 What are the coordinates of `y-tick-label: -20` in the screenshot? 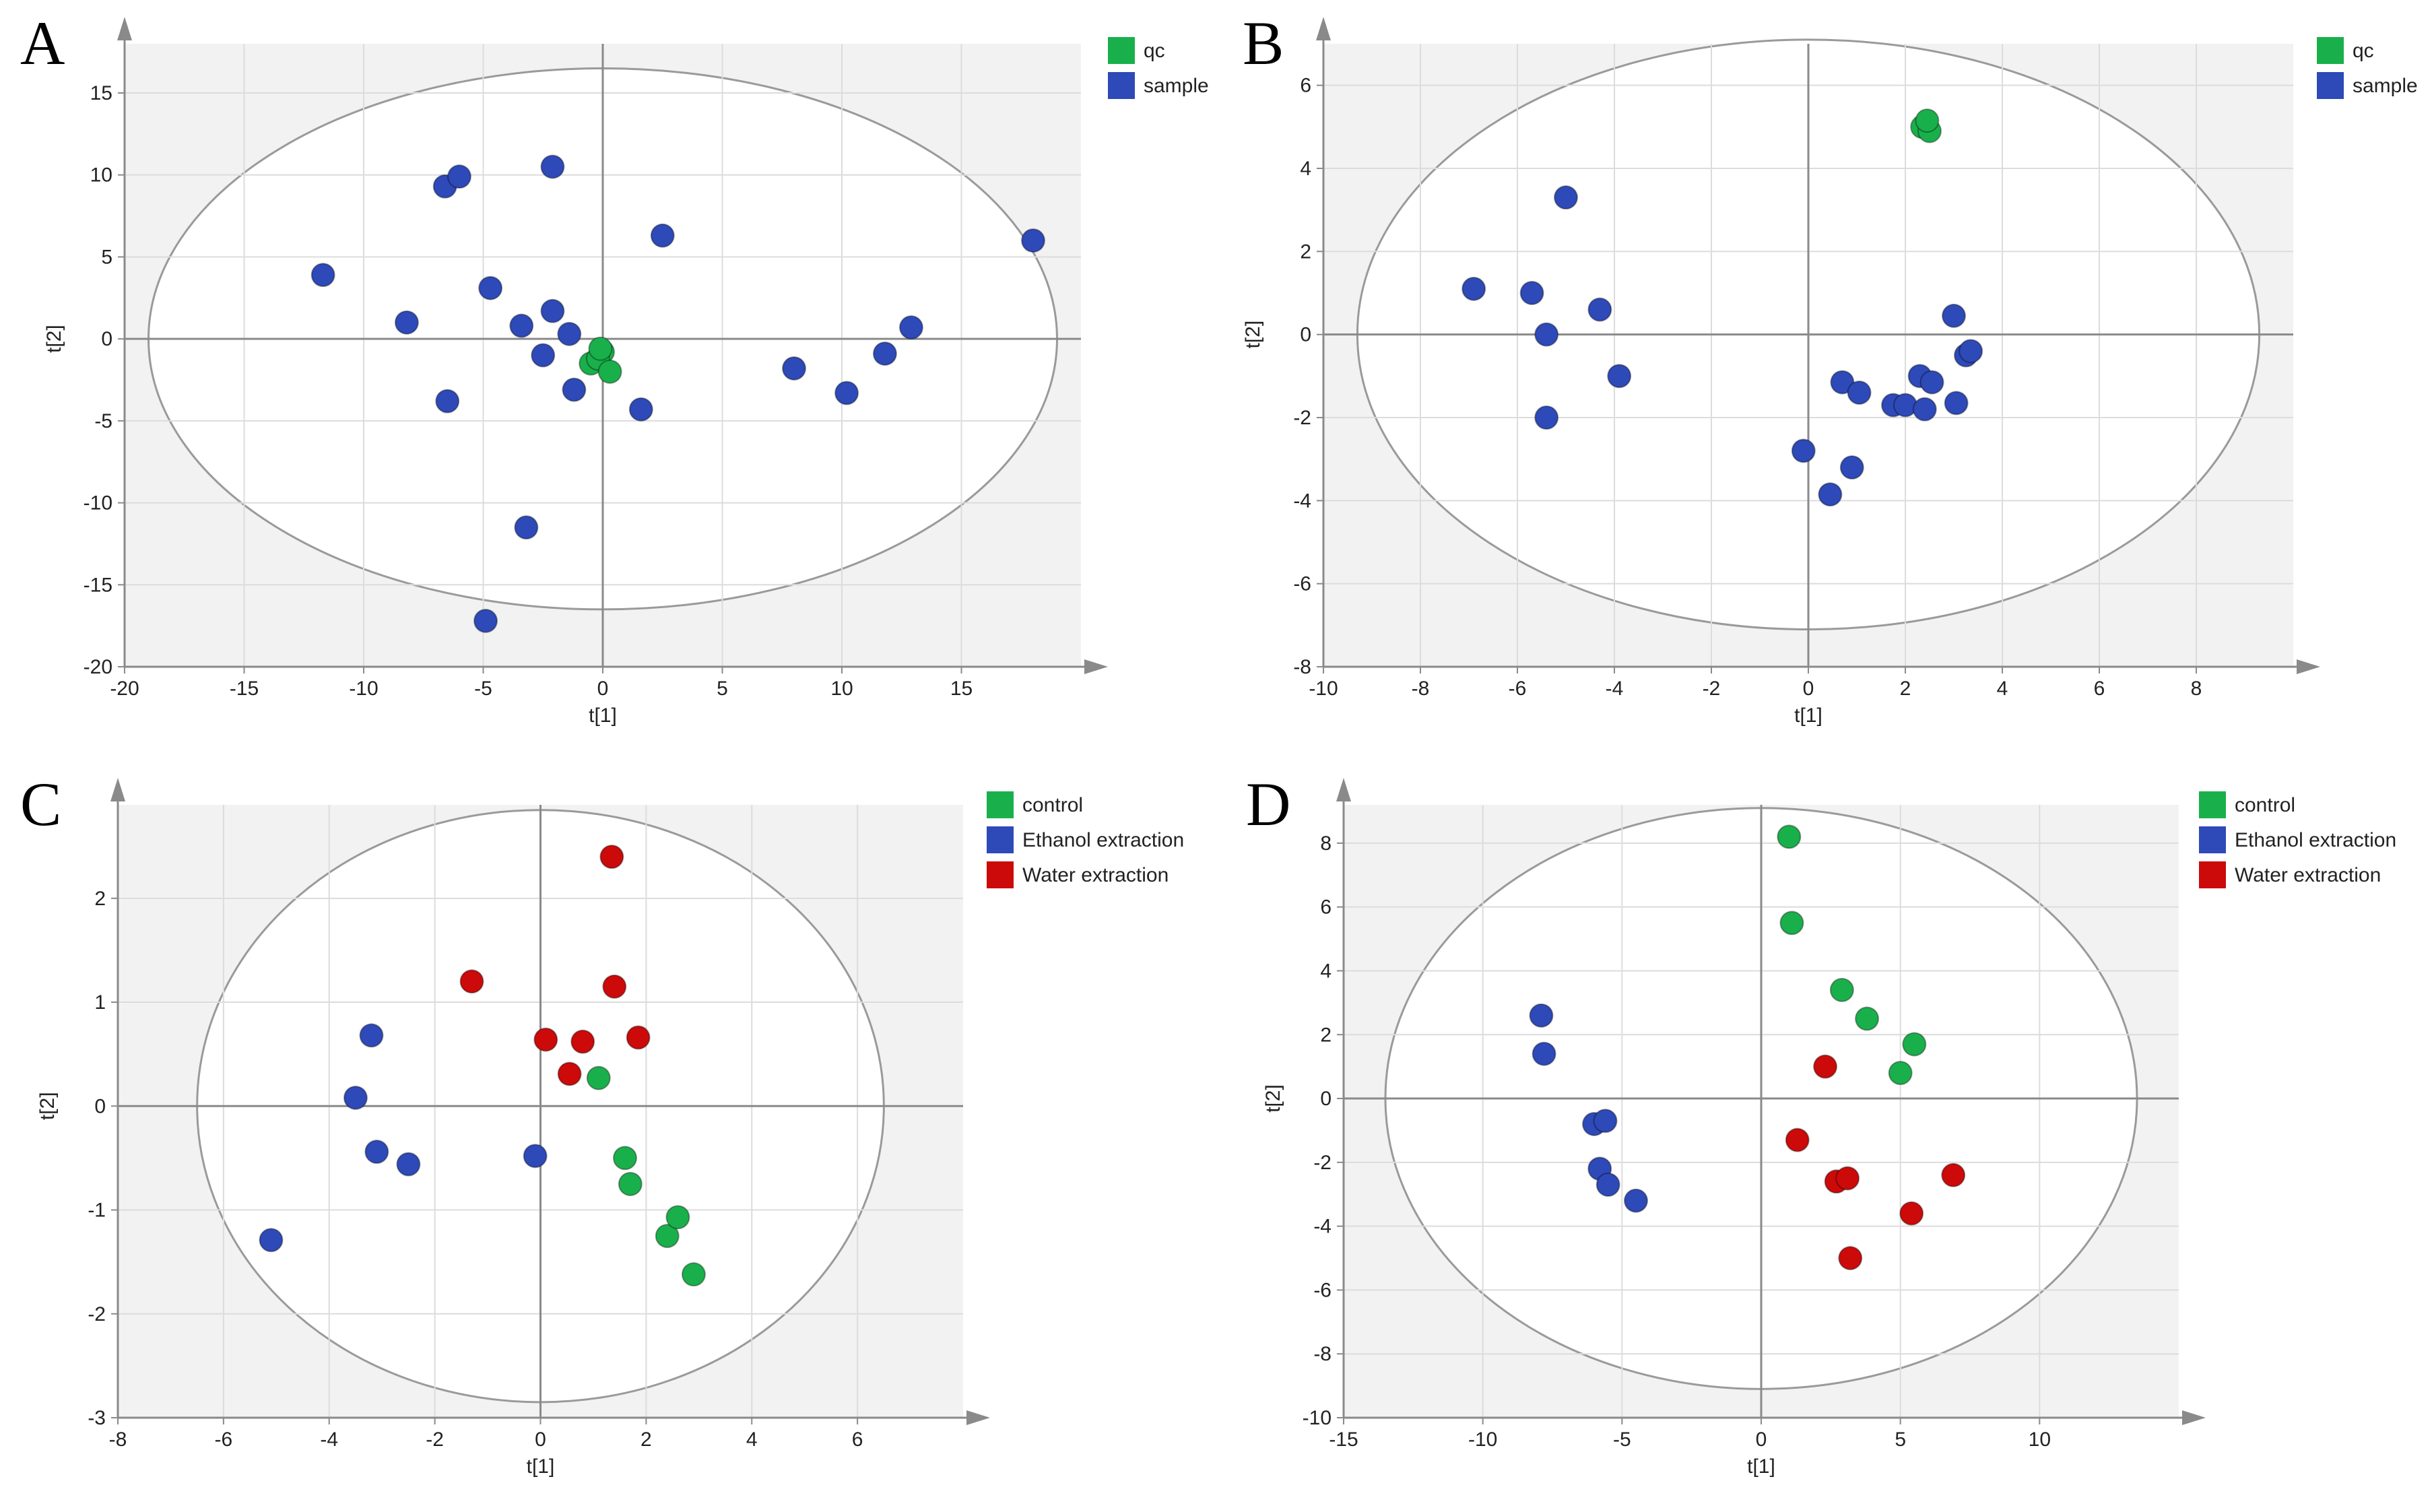 It's located at (98, 667).